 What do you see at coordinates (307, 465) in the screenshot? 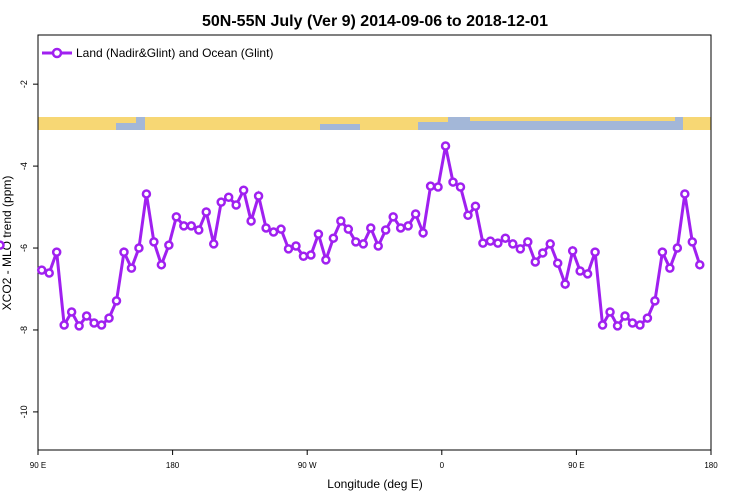
I see `x-tick-label: 90 W` at bounding box center [307, 465].